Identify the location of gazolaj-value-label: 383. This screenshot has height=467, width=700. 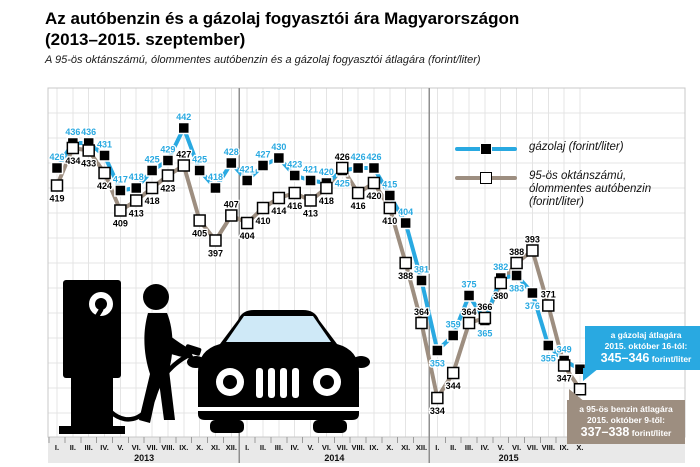
(516, 289).